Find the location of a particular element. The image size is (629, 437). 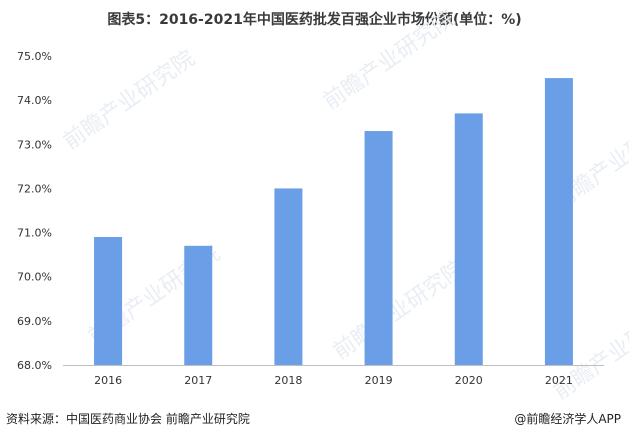

y-tick-label: 71.0% is located at coordinates (34, 233).